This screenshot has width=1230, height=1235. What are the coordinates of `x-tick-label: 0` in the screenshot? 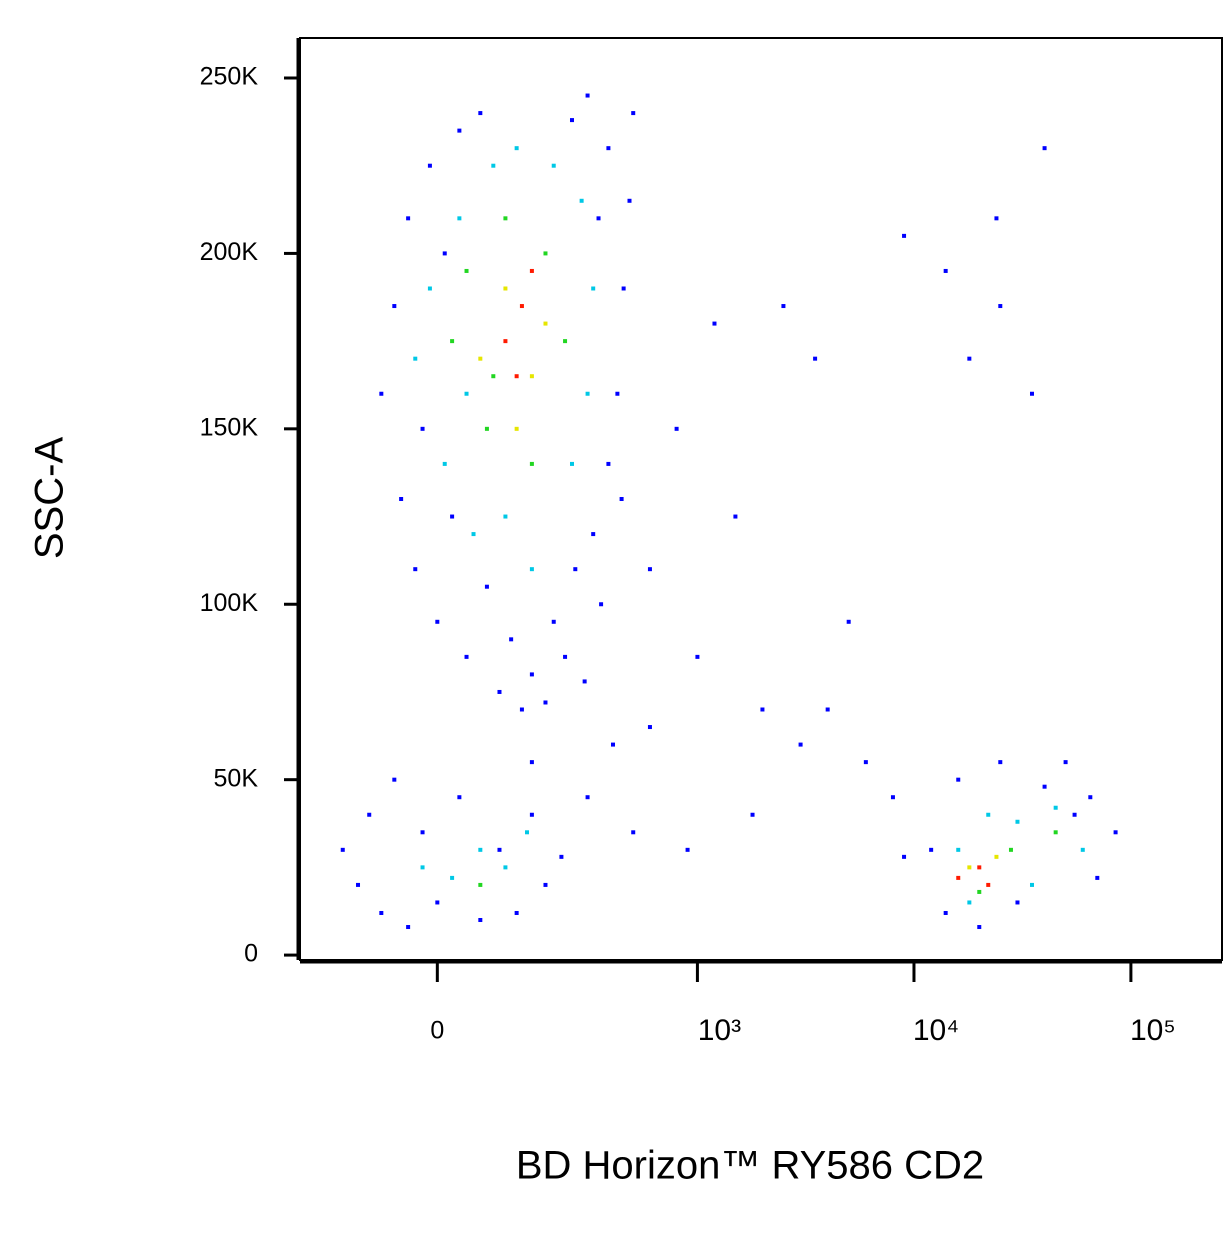 It's located at (437, 1031).